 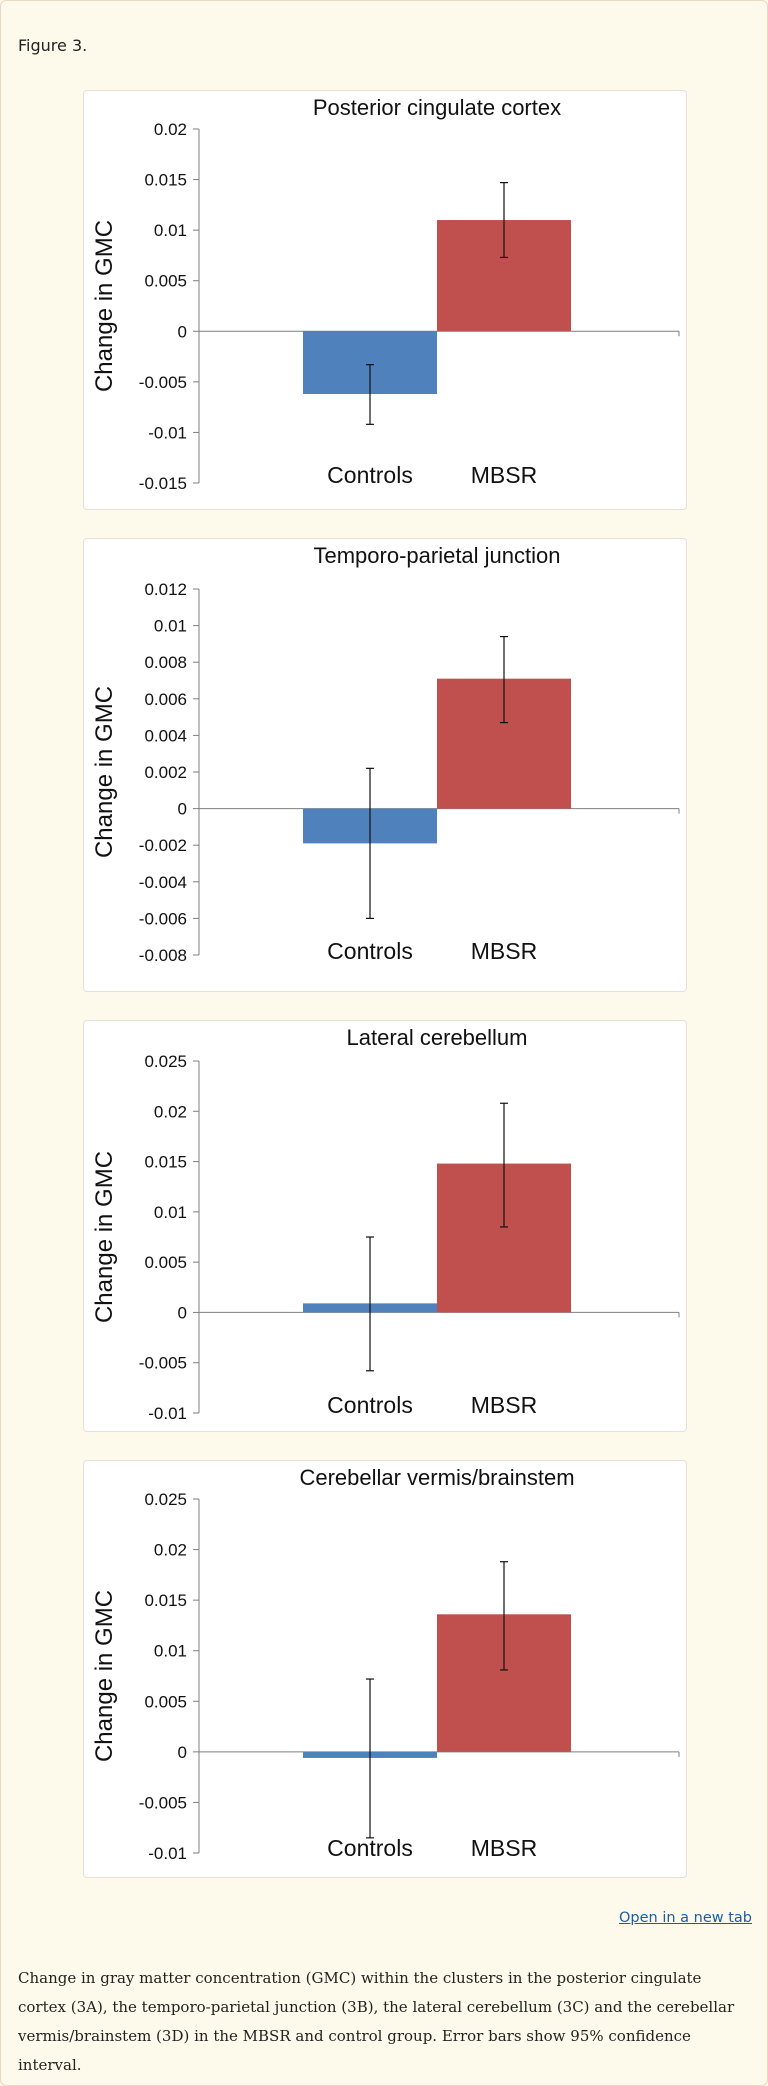 What do you see at coordinates (165, 699) in the screenshot?
I see `y-tick-label: 0.006` at bounding box center [165, 699].